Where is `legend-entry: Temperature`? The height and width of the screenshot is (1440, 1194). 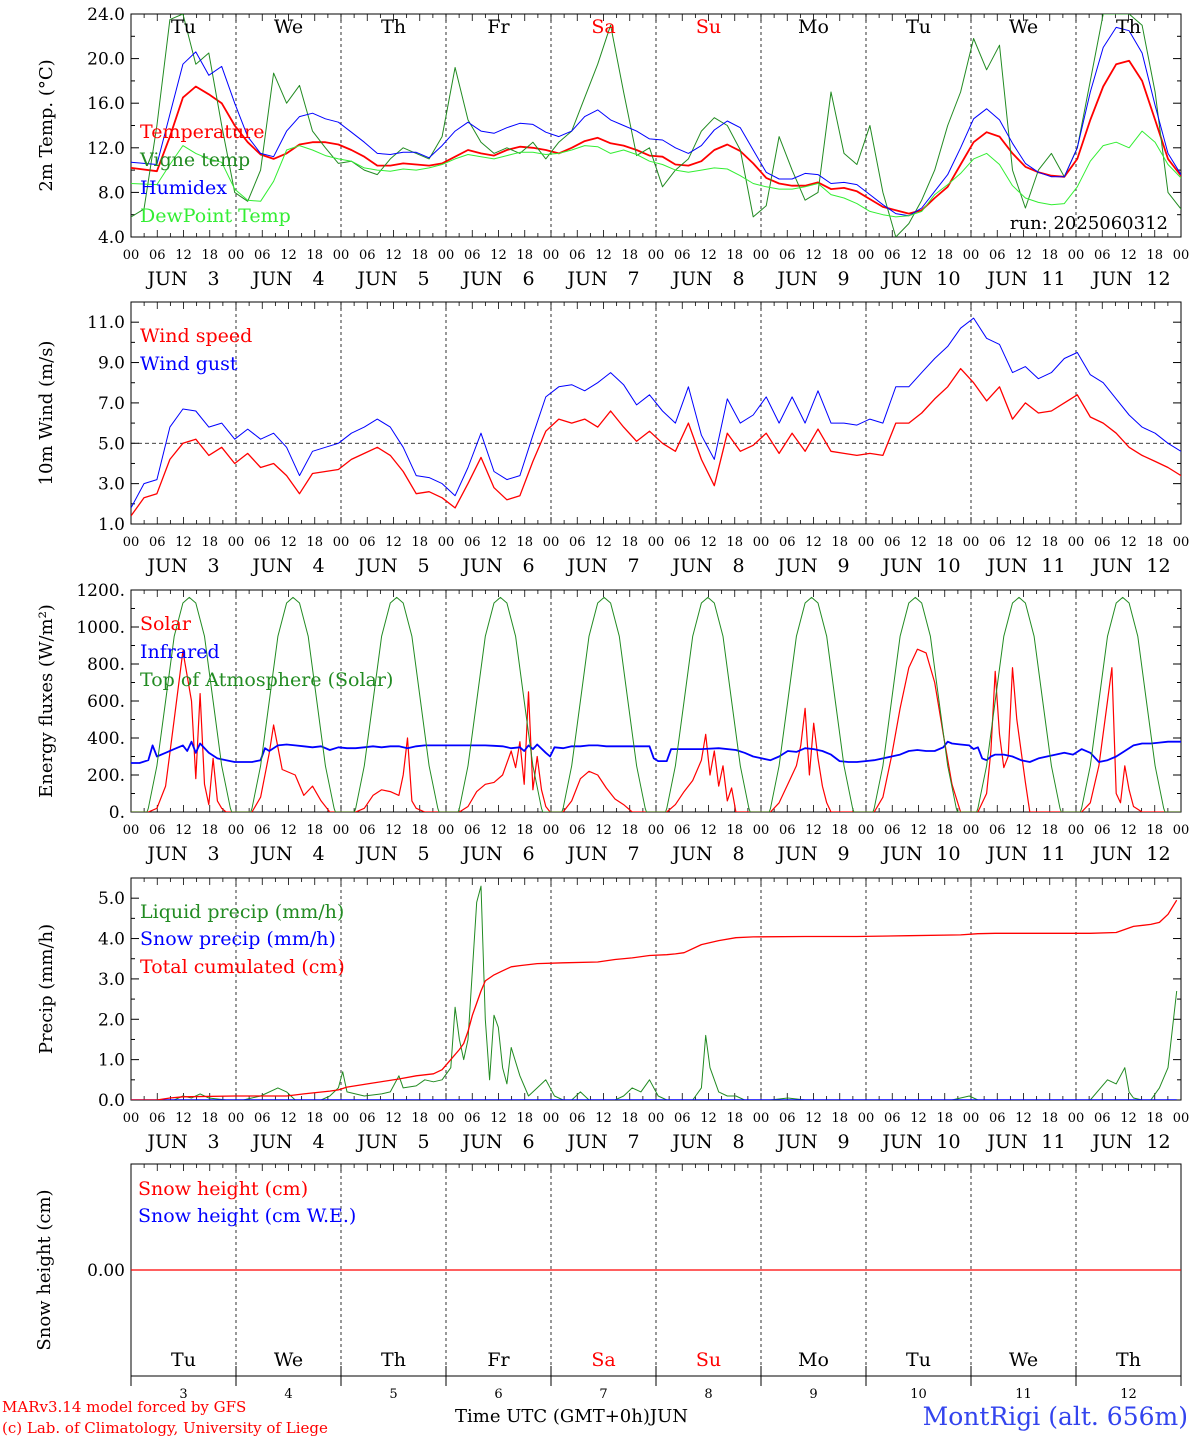
legend-entry: Temperature is located at coordinates (202, 132).